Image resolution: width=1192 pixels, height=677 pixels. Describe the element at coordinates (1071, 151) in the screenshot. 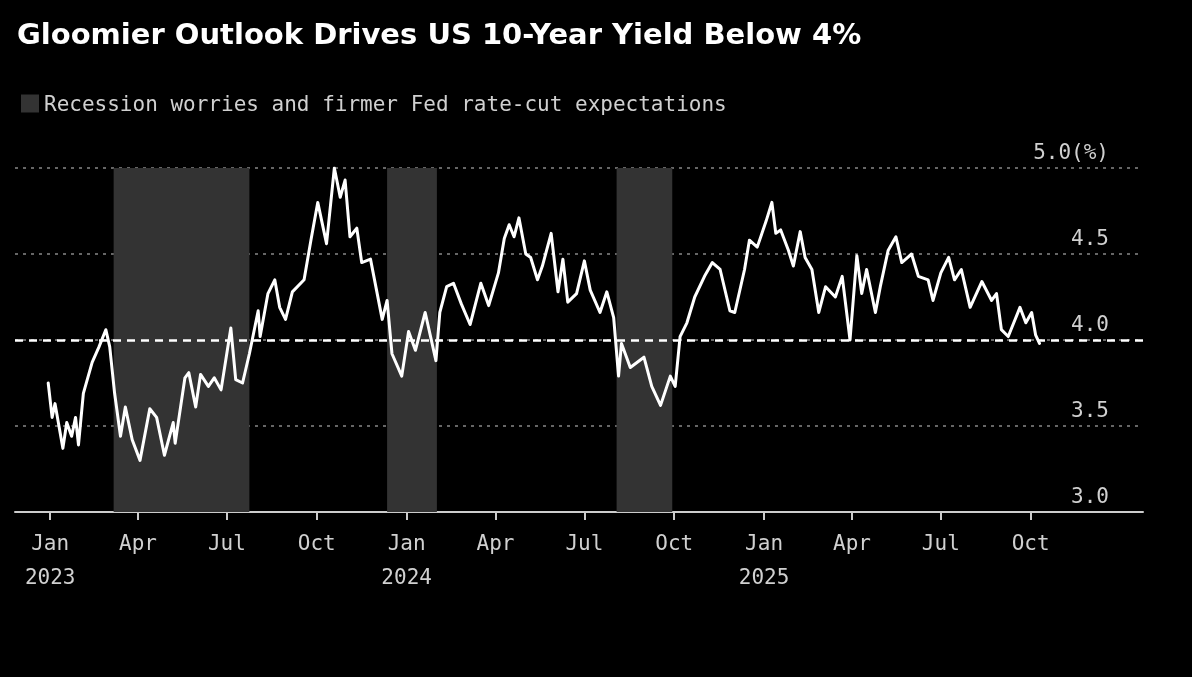

I see `y-tick-label: 5.0(%)` at that location.